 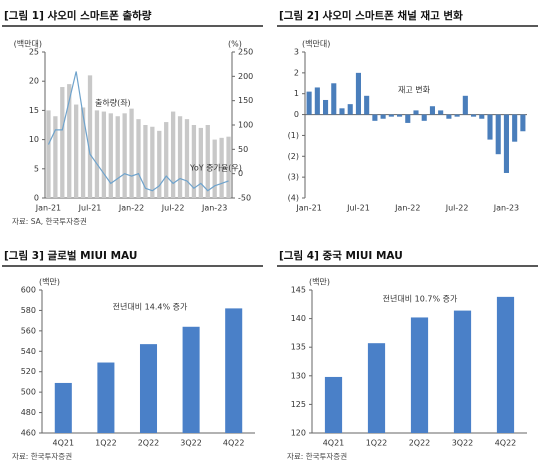 What do you see at coordinates (296, 72) in the screenshot?
I see `y-tick-label: 2` at bounding box center [296, 72].